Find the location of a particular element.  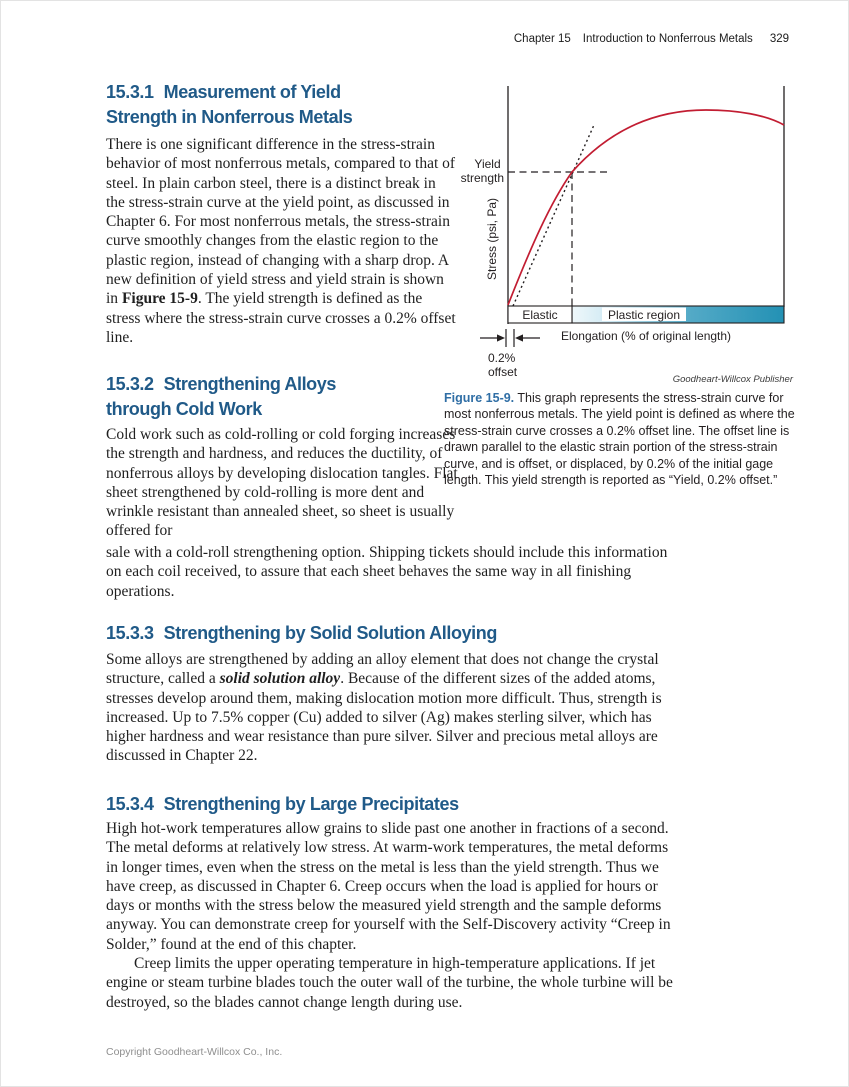

header-page-number: 329 is located at coordinates (779, 39).